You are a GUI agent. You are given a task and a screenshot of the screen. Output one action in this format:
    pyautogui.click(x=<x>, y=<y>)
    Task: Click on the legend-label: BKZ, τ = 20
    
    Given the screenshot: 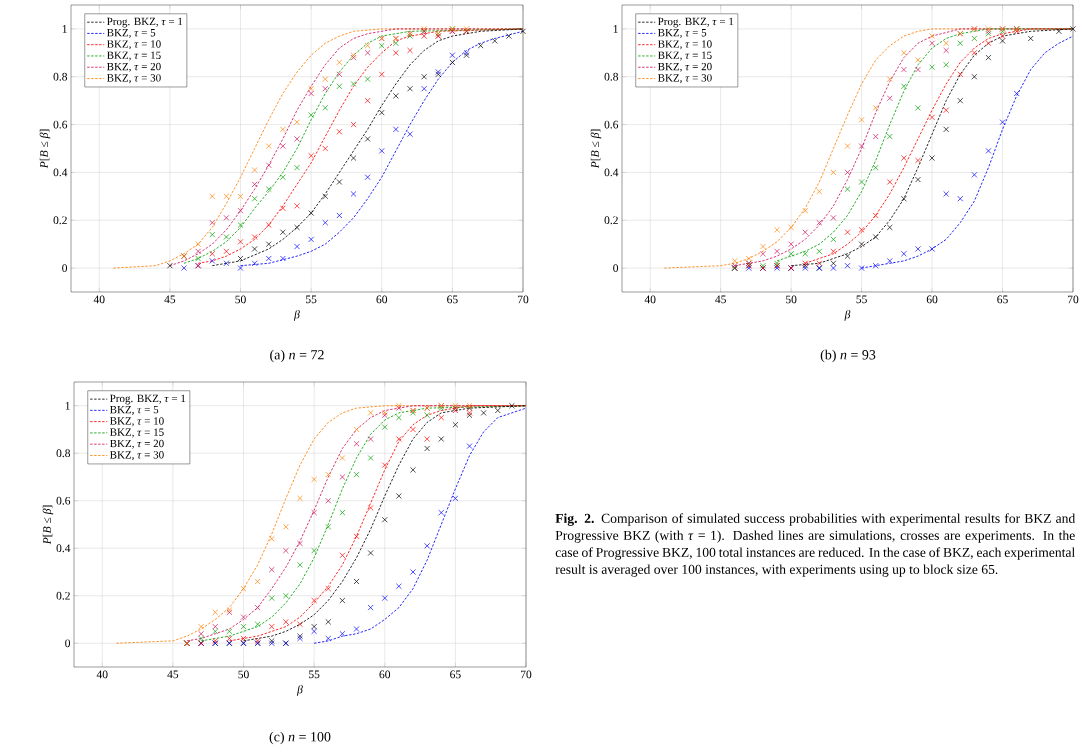 What is the action you would take?
    pyautogui.click(x=137, y=444)
    